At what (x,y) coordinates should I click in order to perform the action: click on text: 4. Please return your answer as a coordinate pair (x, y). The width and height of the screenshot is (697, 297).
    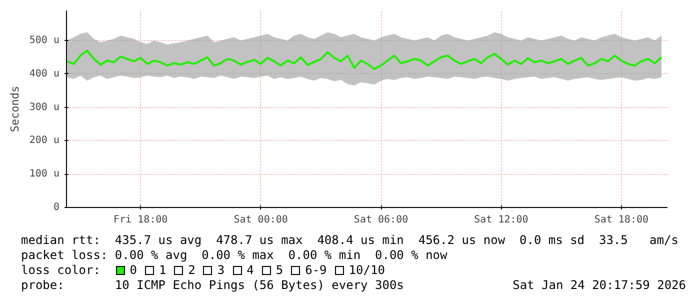
    Looking at the image, I should click on (250, 270).